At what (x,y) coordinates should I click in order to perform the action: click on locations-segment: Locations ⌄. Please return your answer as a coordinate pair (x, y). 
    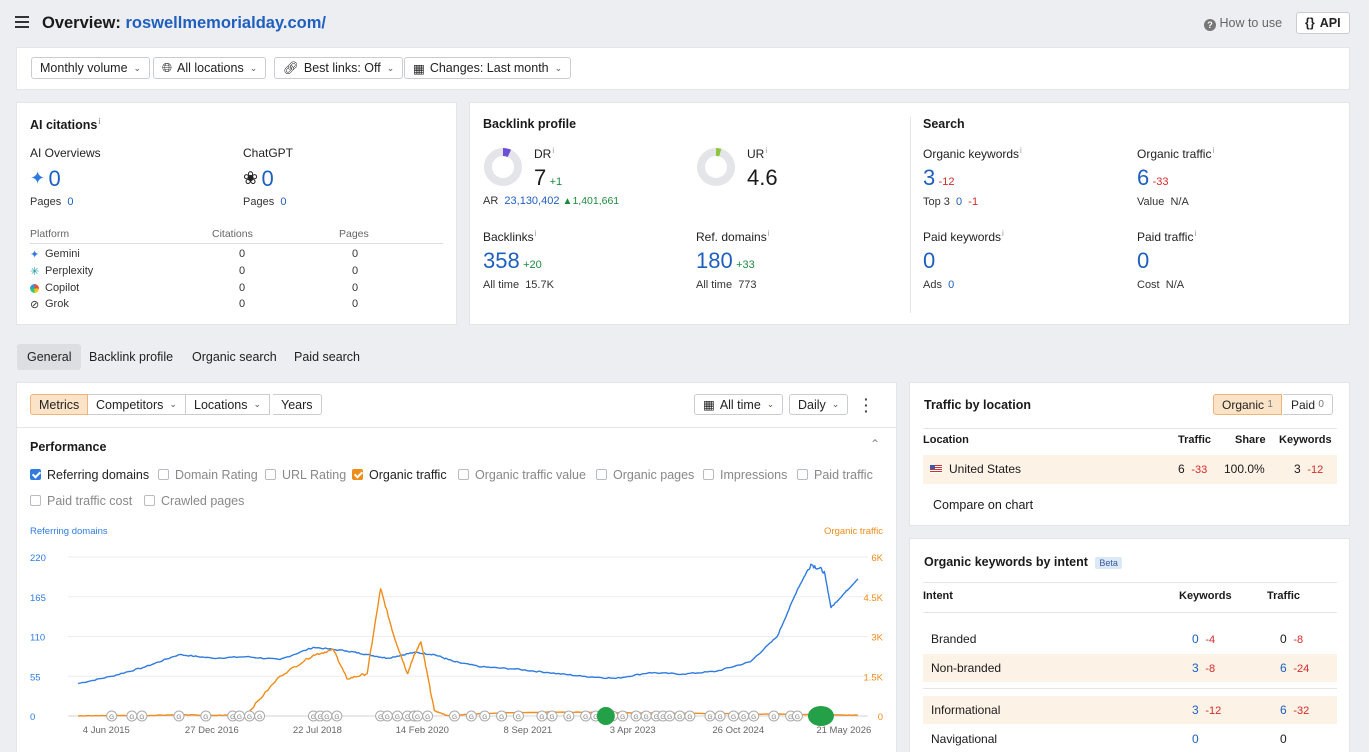
    Looking at the image, I should click on (228, 404).